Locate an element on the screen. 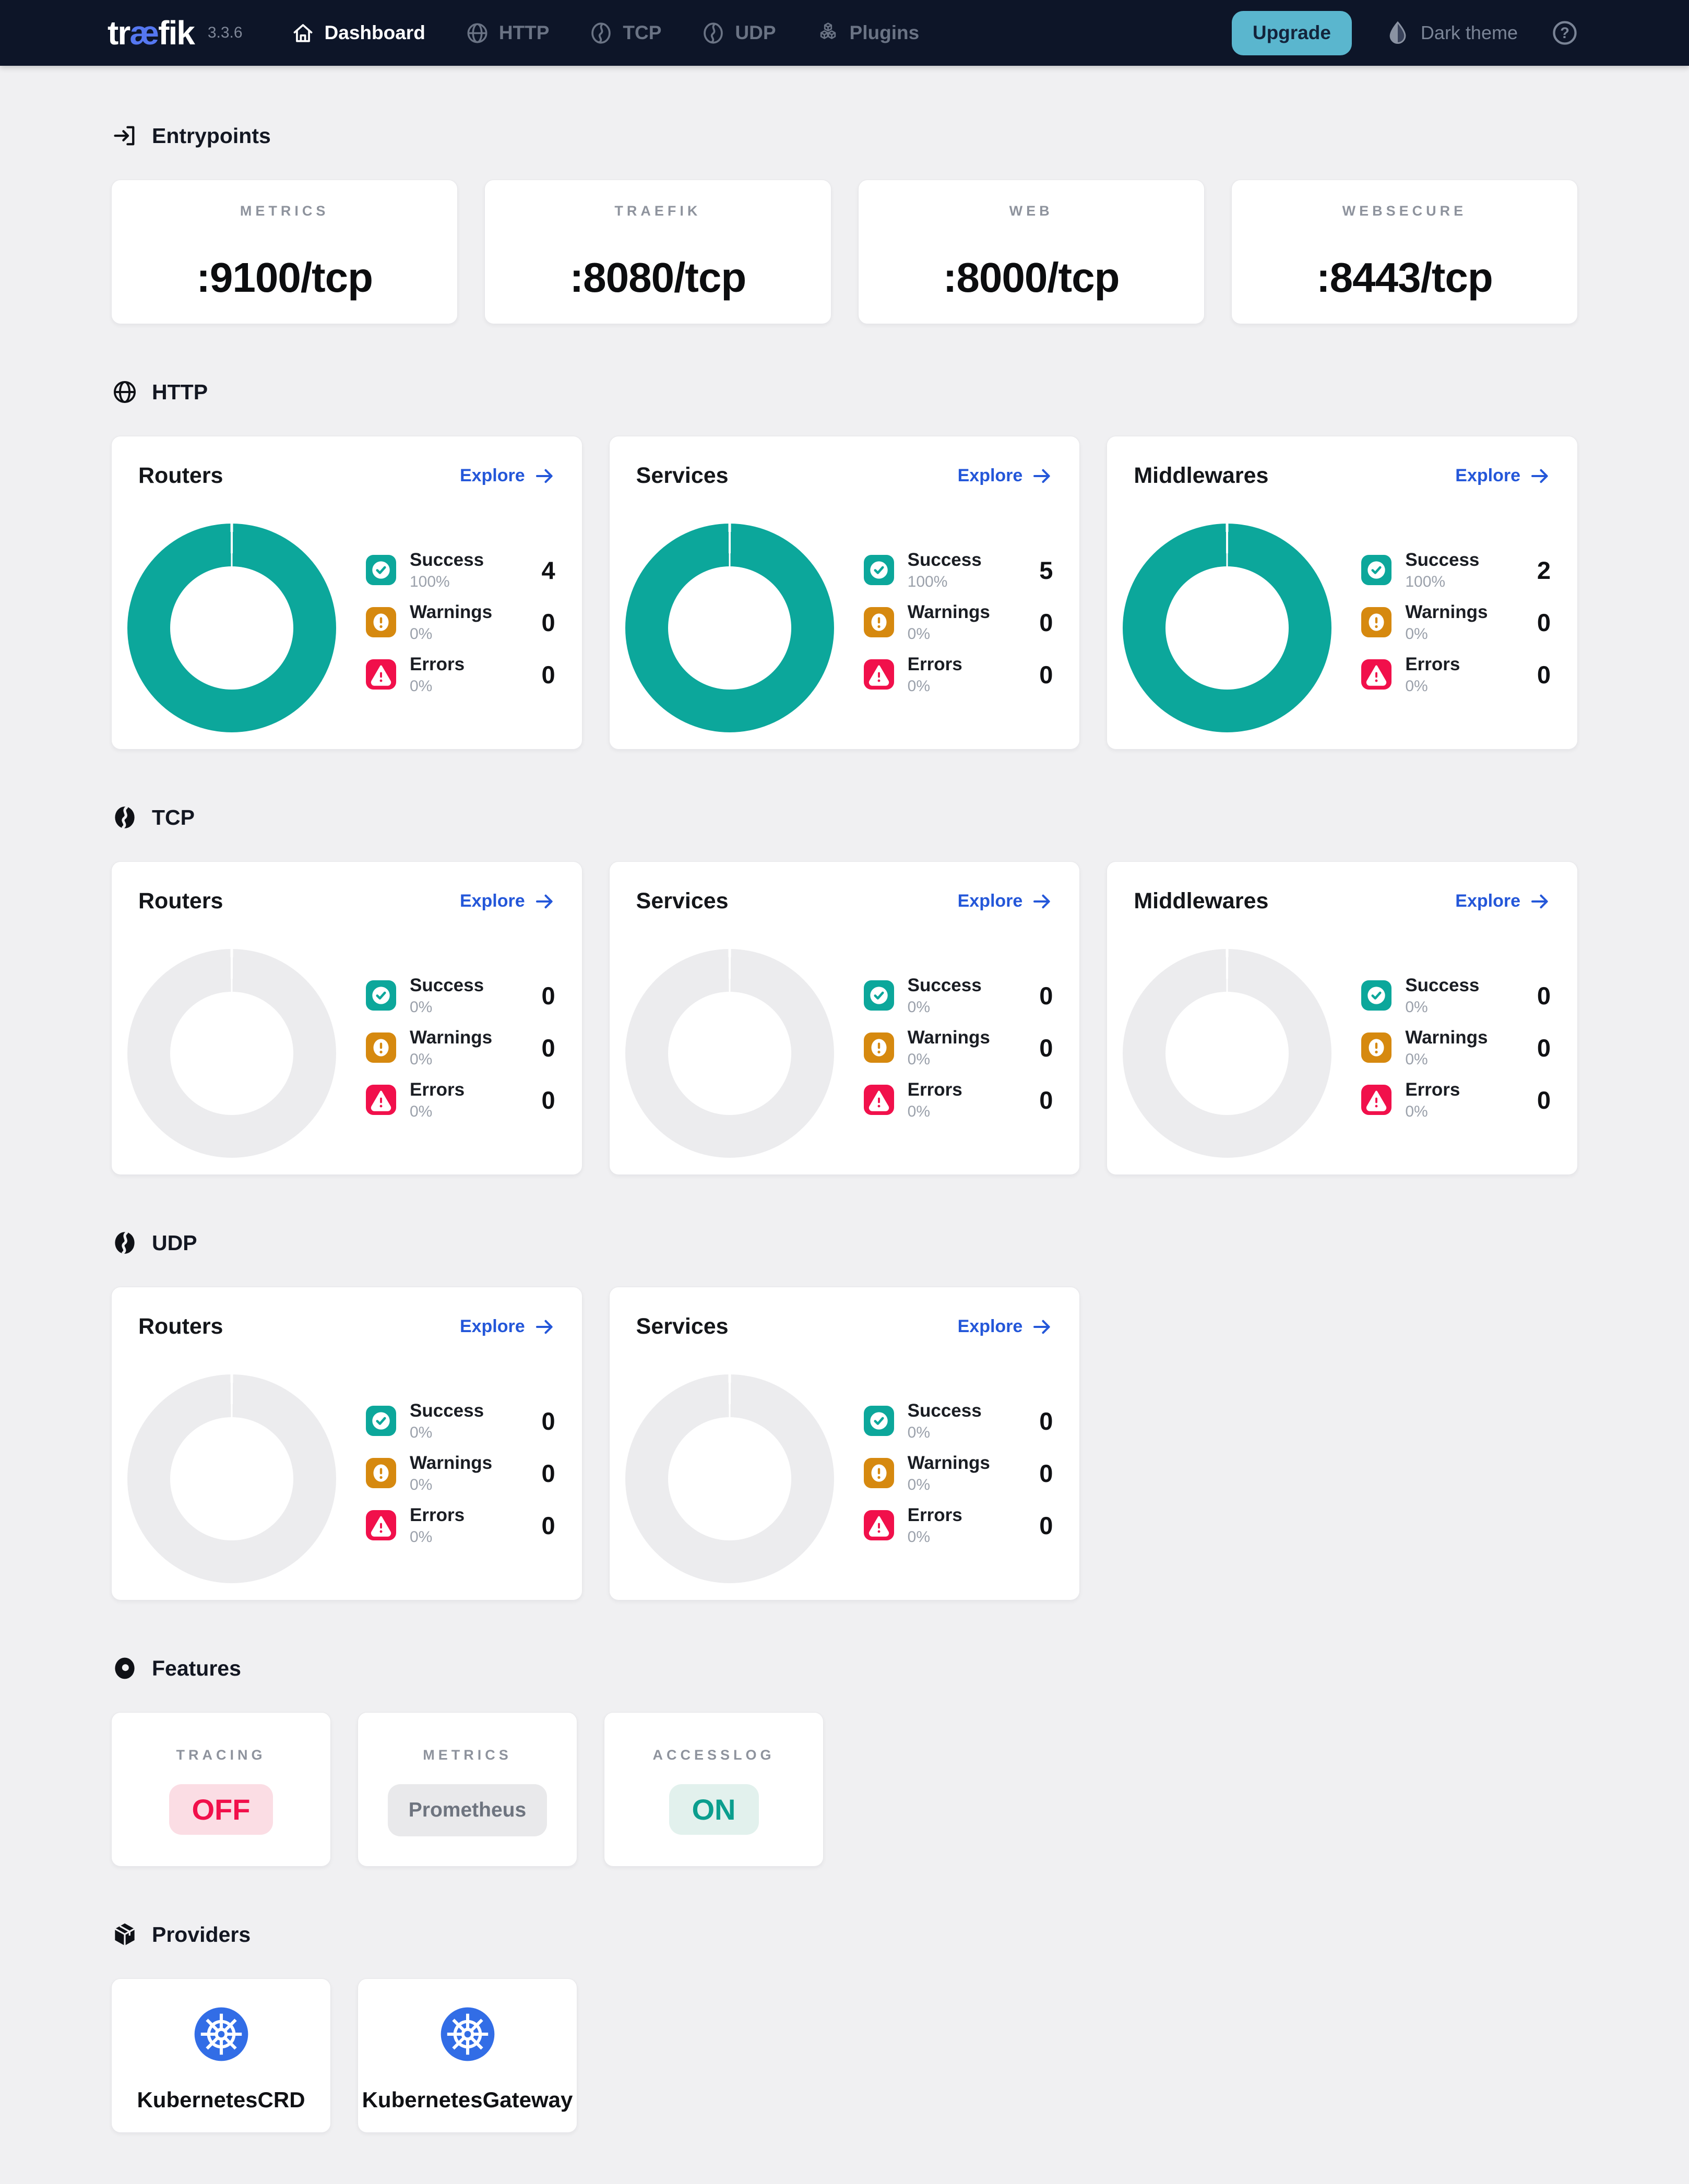 The image size is (1689, 2184). udp-ball-icon is located at coordinates (713, 33).